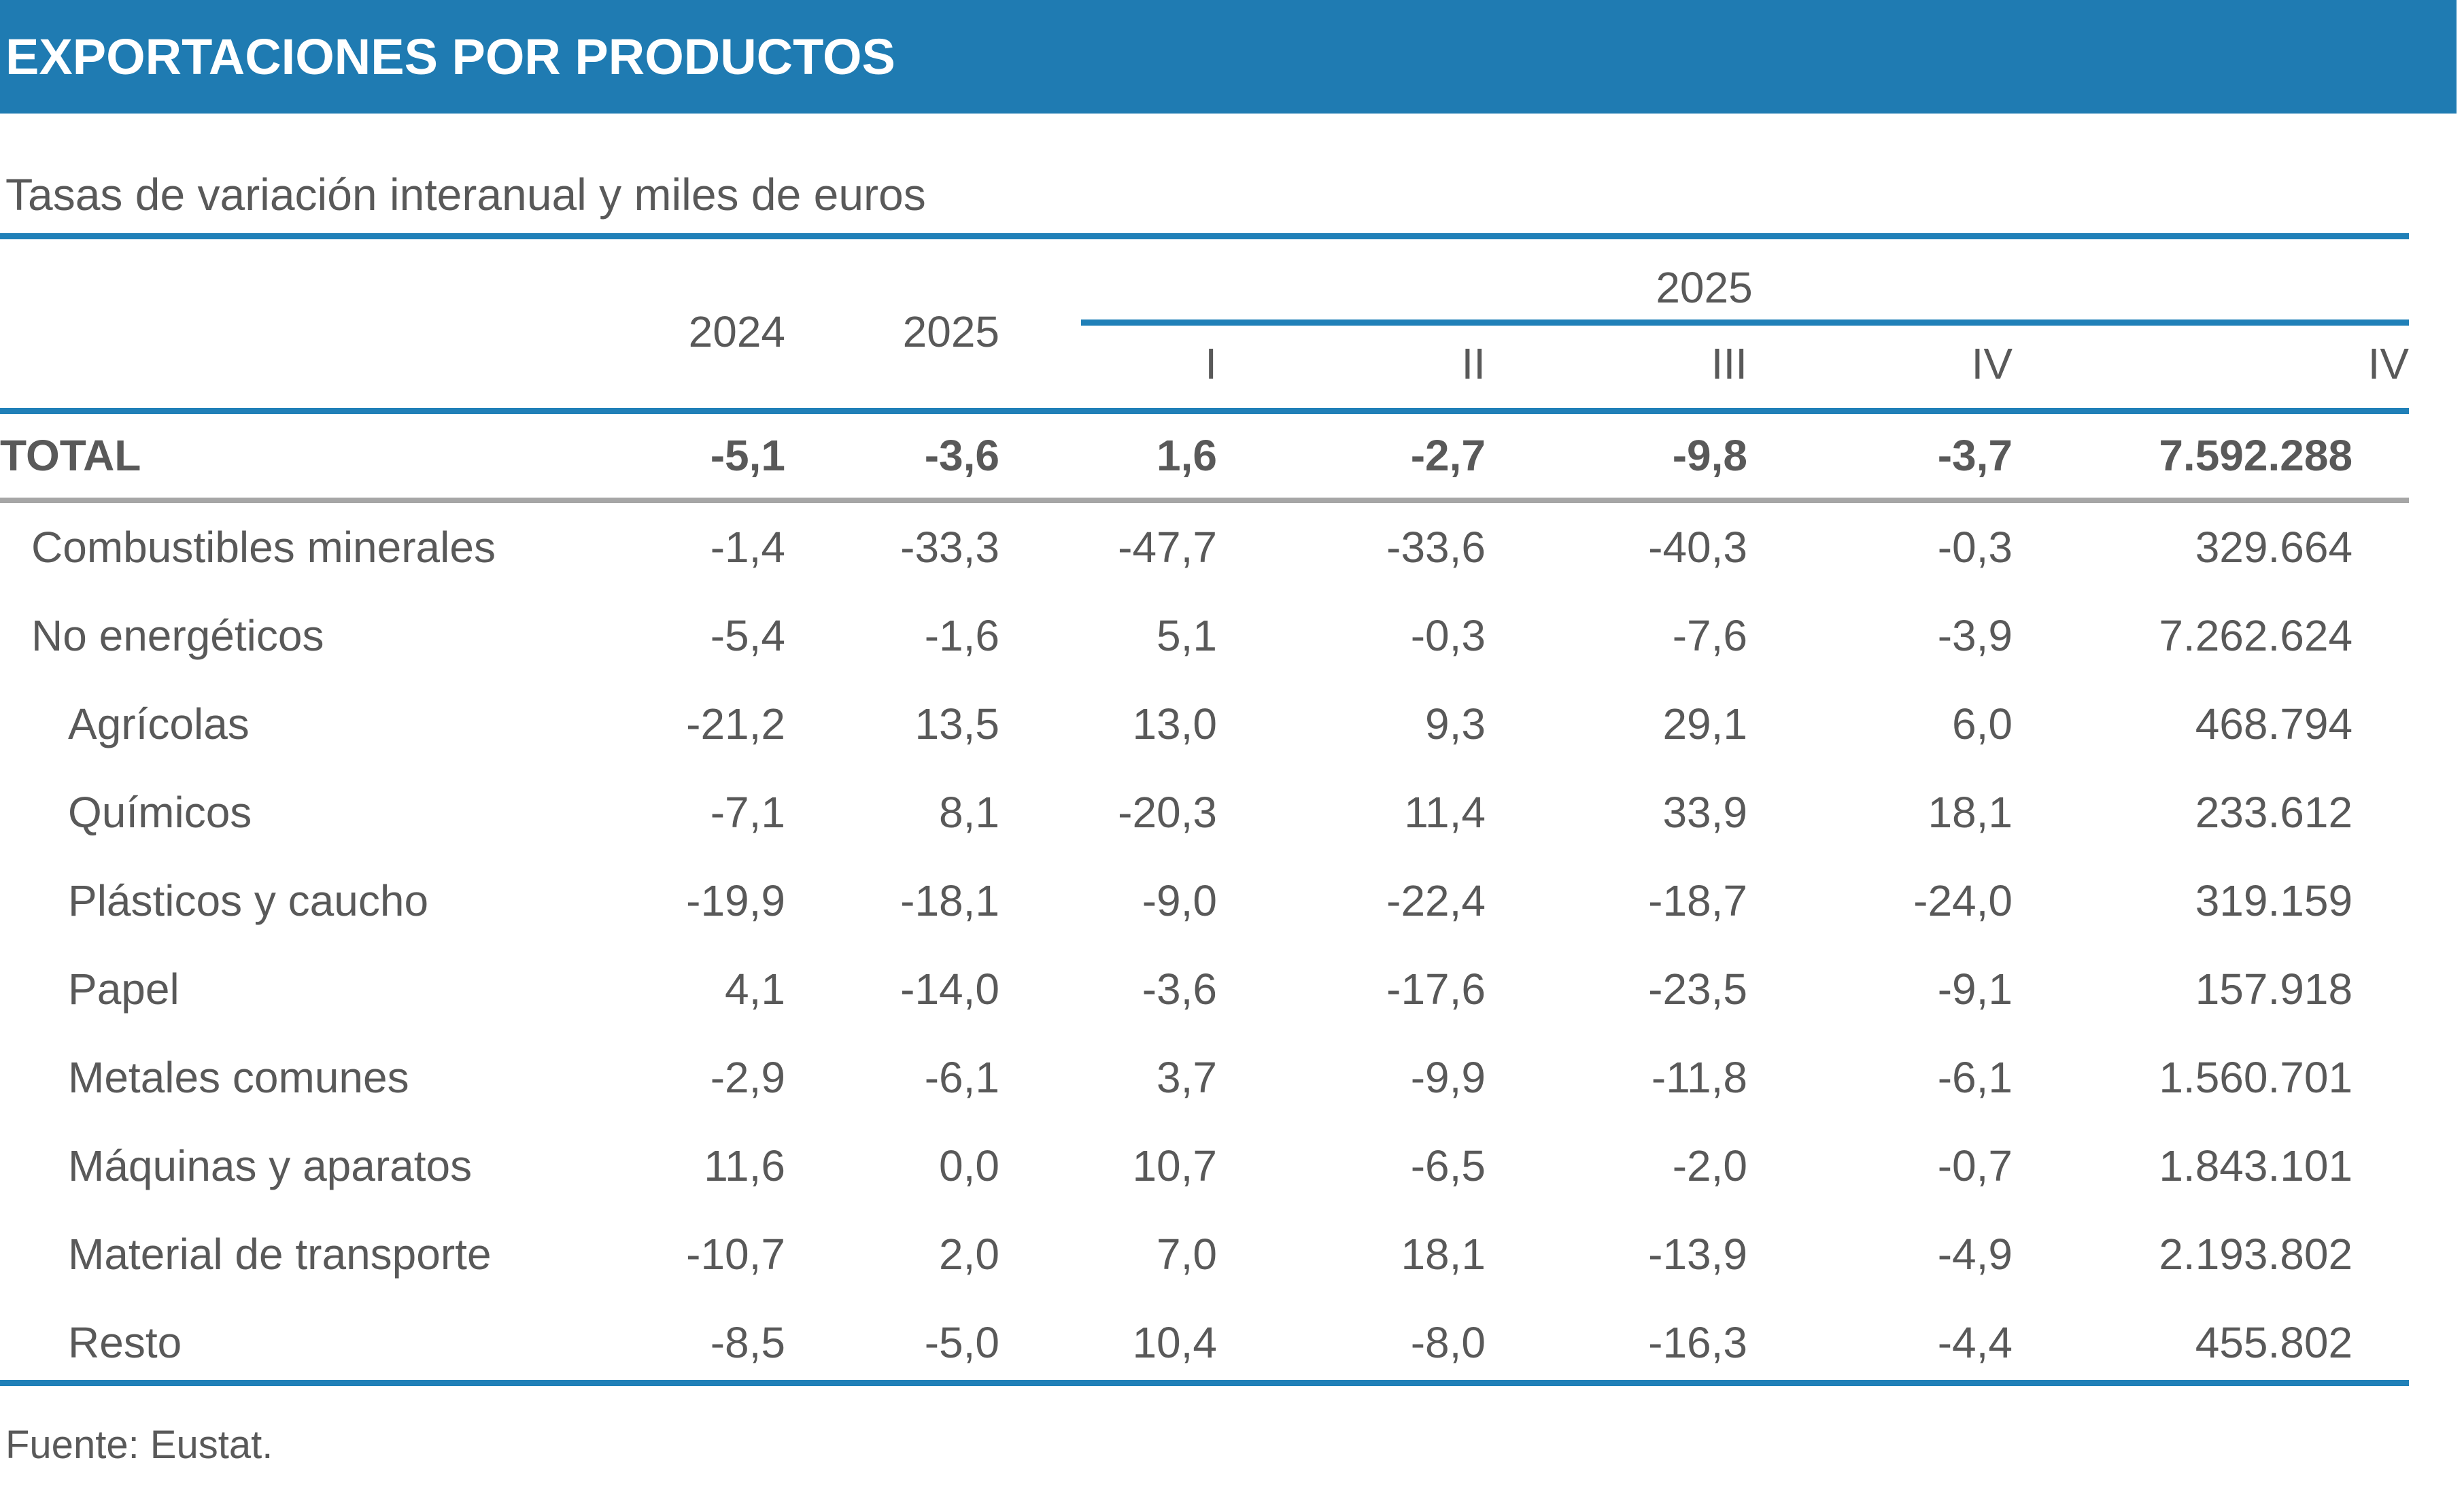 Image resolution: width=2464 pixels, height=1486 pixels. I want to click on row-label: Máquinas y aparatos, so click(270, 1165).